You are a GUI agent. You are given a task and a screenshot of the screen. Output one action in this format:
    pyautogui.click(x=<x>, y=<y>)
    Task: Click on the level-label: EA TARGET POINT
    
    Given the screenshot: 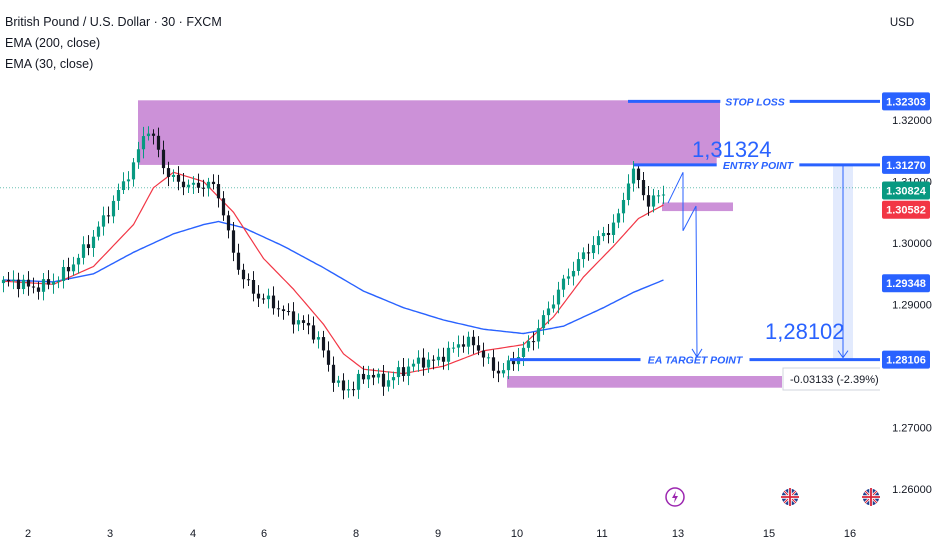 What is the action you would take?
    pyautogui.click(x=696, y=361)
    